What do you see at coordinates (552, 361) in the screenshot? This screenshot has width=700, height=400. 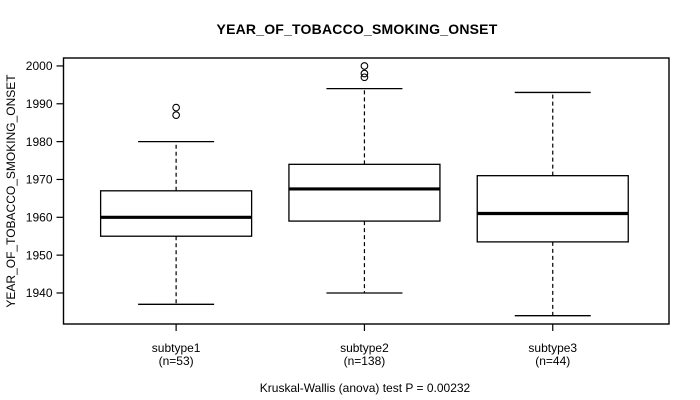 I see `x-category-count-label: (n=44)` at bounding box center [552, 361].